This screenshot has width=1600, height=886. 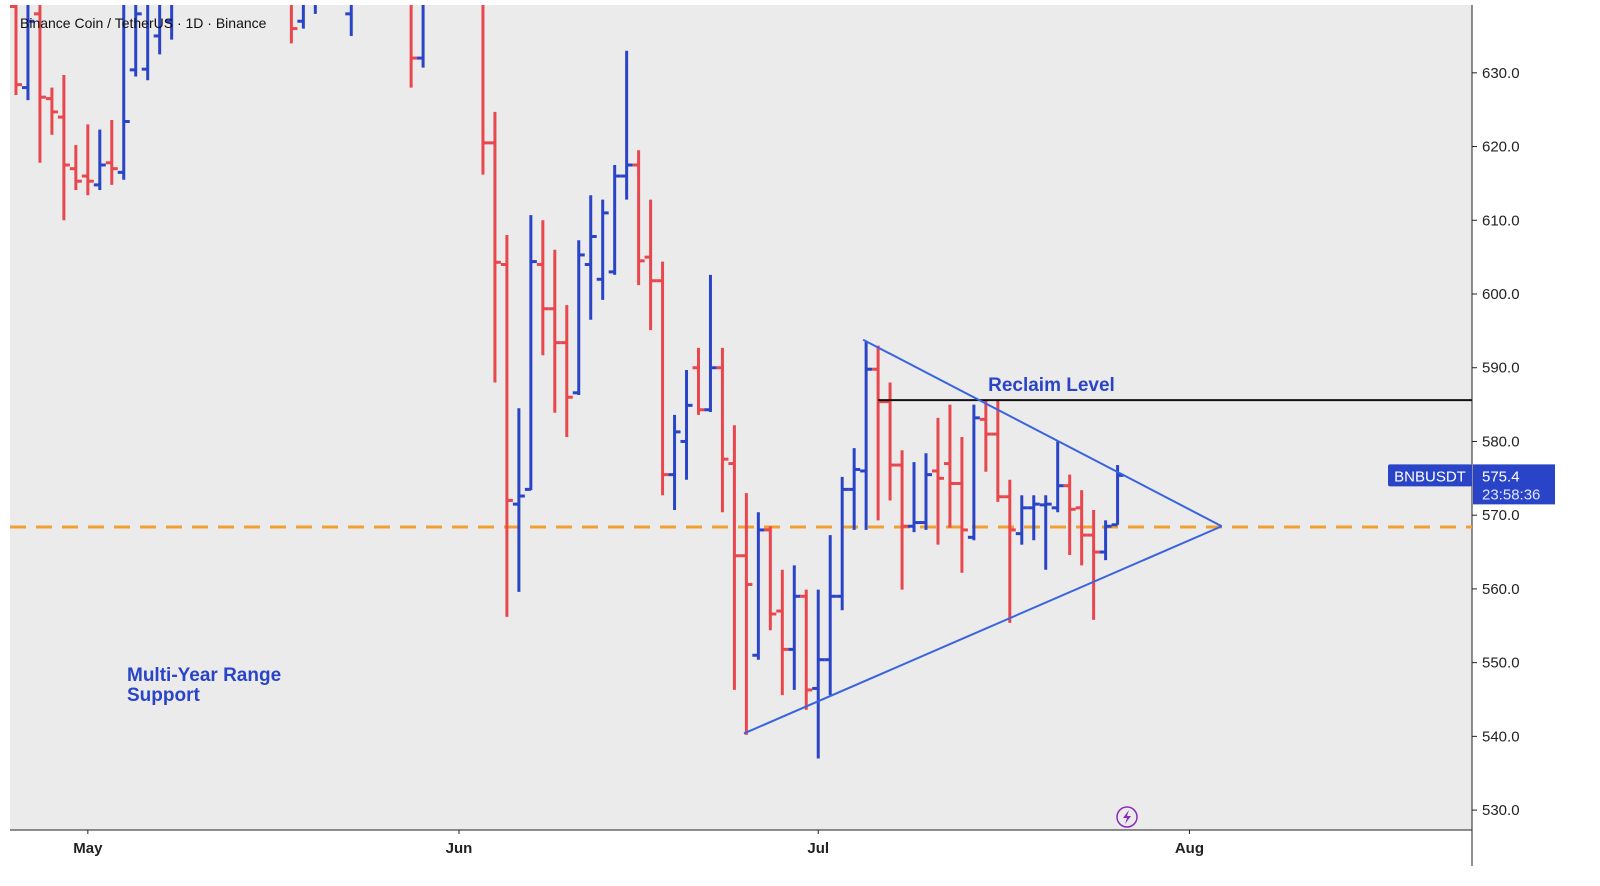 What do you see at coordinates (1501, 73) in the screenshot?
I see `y-tick-label: 630.0` at bounding box center [1501, 73].